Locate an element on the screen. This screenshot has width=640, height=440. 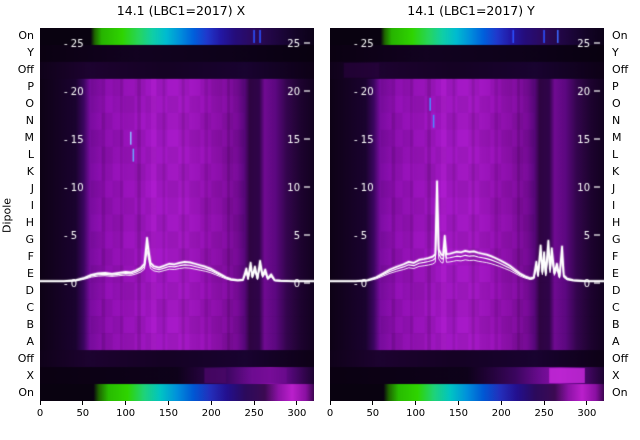
panel-x-title: 14.1 (LBC1=2017) X is located at coordinates (181, 10).